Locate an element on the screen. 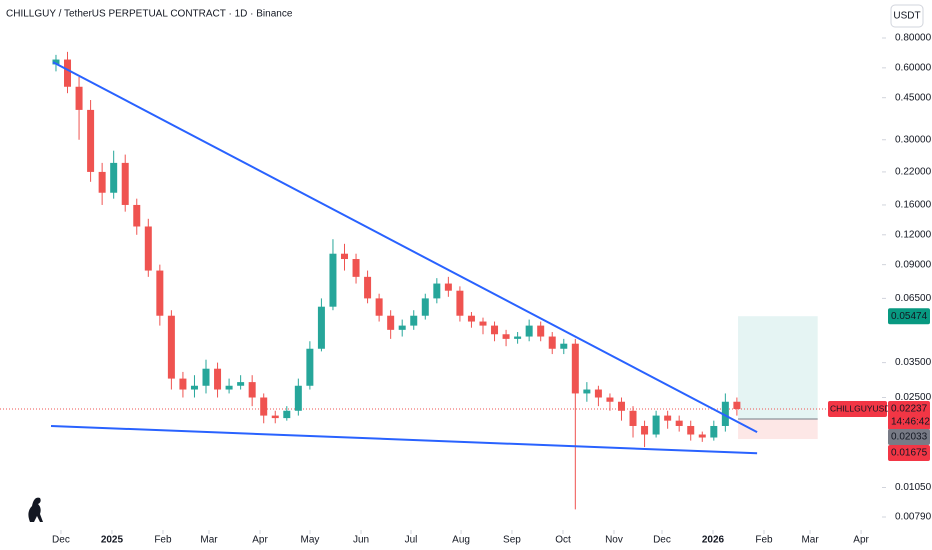 This screenshot has width=932, height=550. x-tick-label: 2026 is located at coordinates (713, 540).